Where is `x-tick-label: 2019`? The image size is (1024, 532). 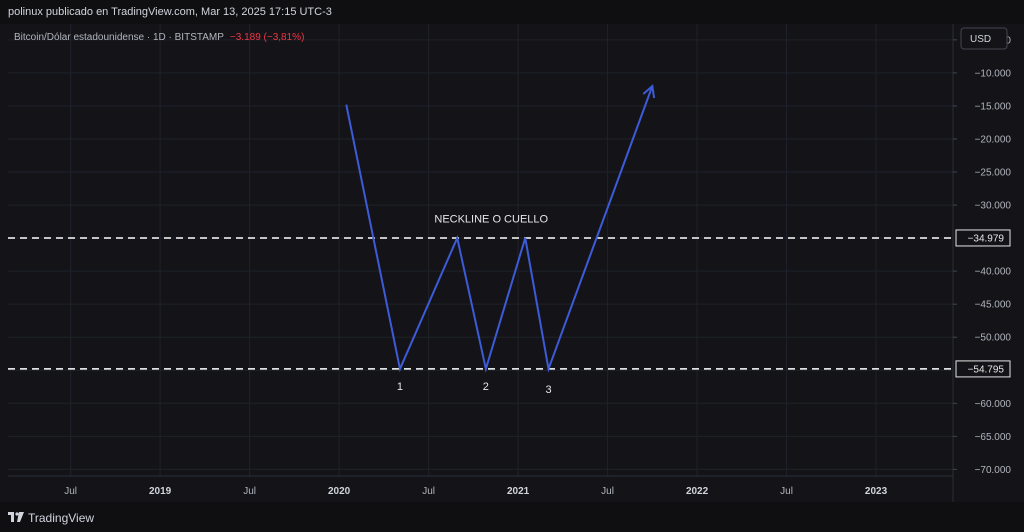
x-tick-label: 2019 is located at coordinates (160, 491).